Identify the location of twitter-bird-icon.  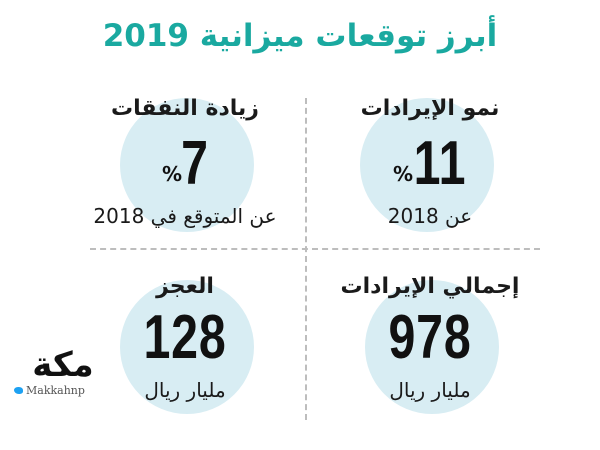
(18, 390).